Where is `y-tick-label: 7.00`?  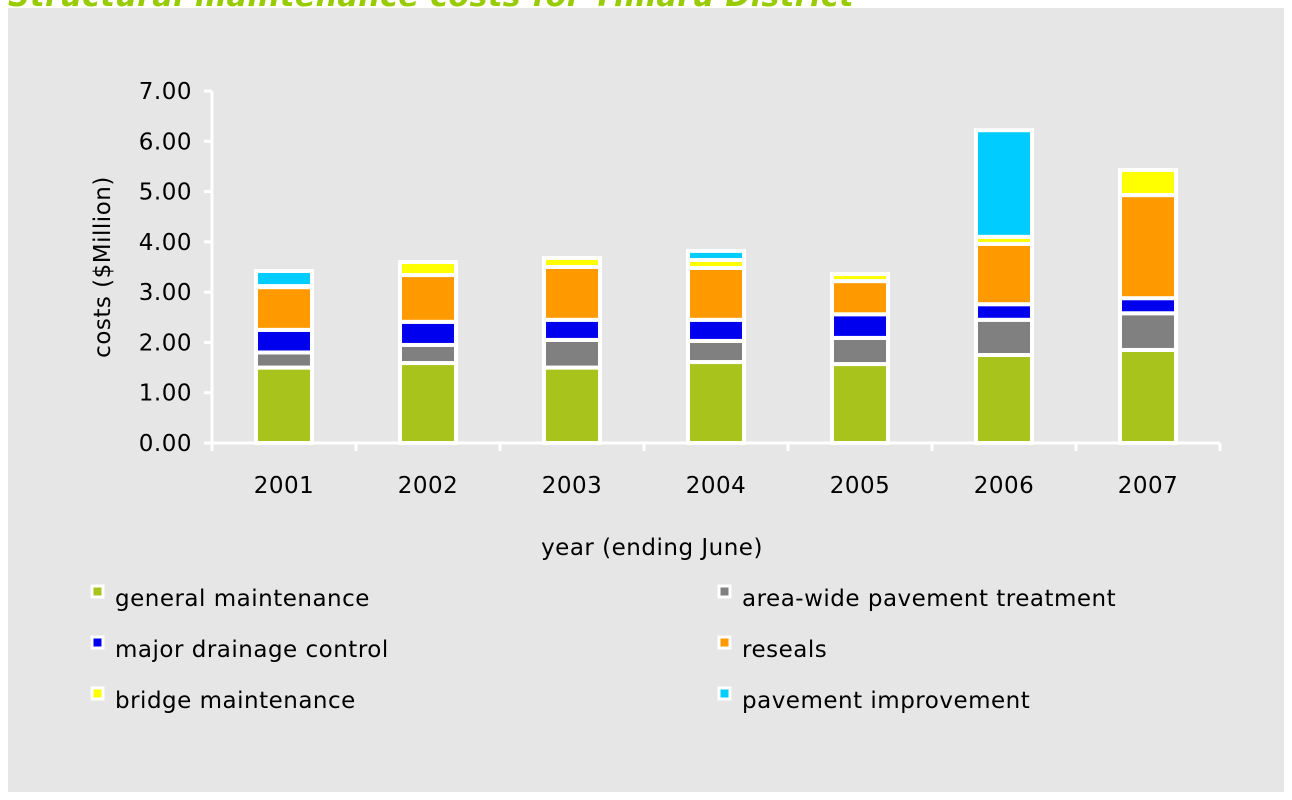 y-tick-label: 7.00 is located at coordinates (165, 92).